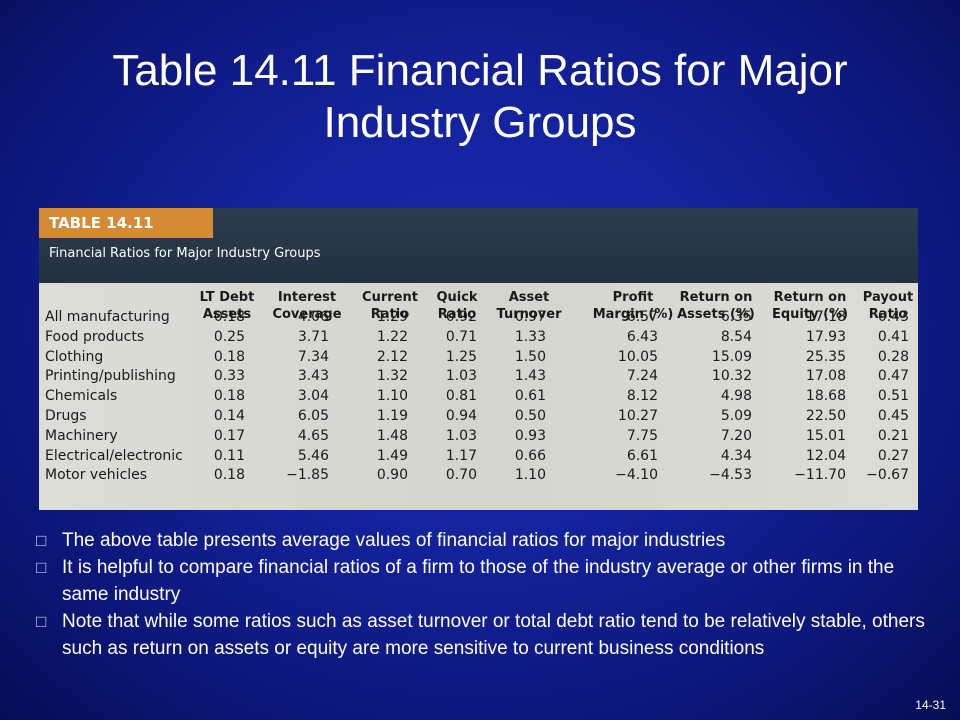  Describe the element at coordinates (530, 356) in the screenshot. I see `table-cell: 1.50` at that location.